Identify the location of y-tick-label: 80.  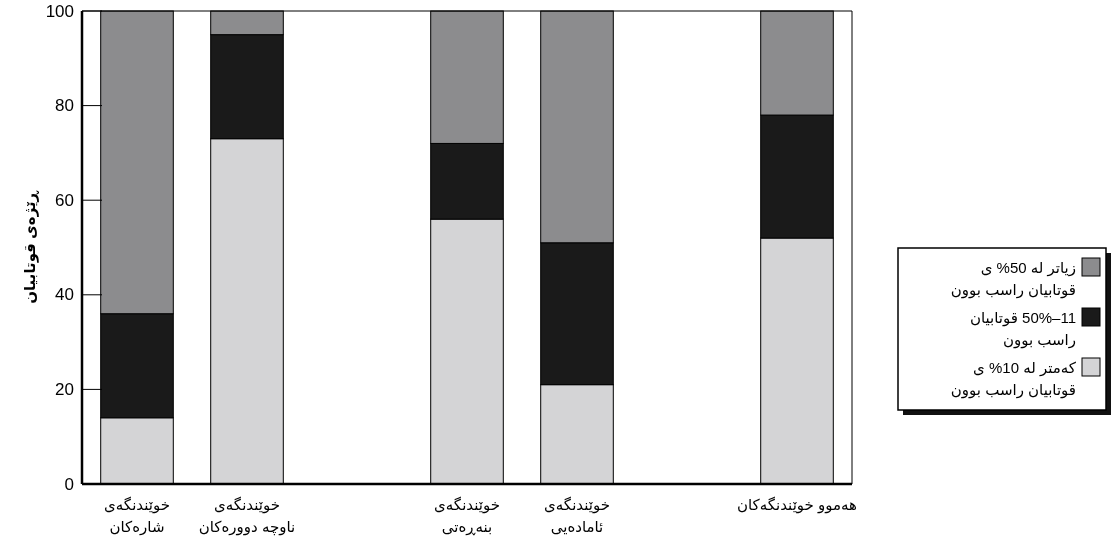
(64, 106).